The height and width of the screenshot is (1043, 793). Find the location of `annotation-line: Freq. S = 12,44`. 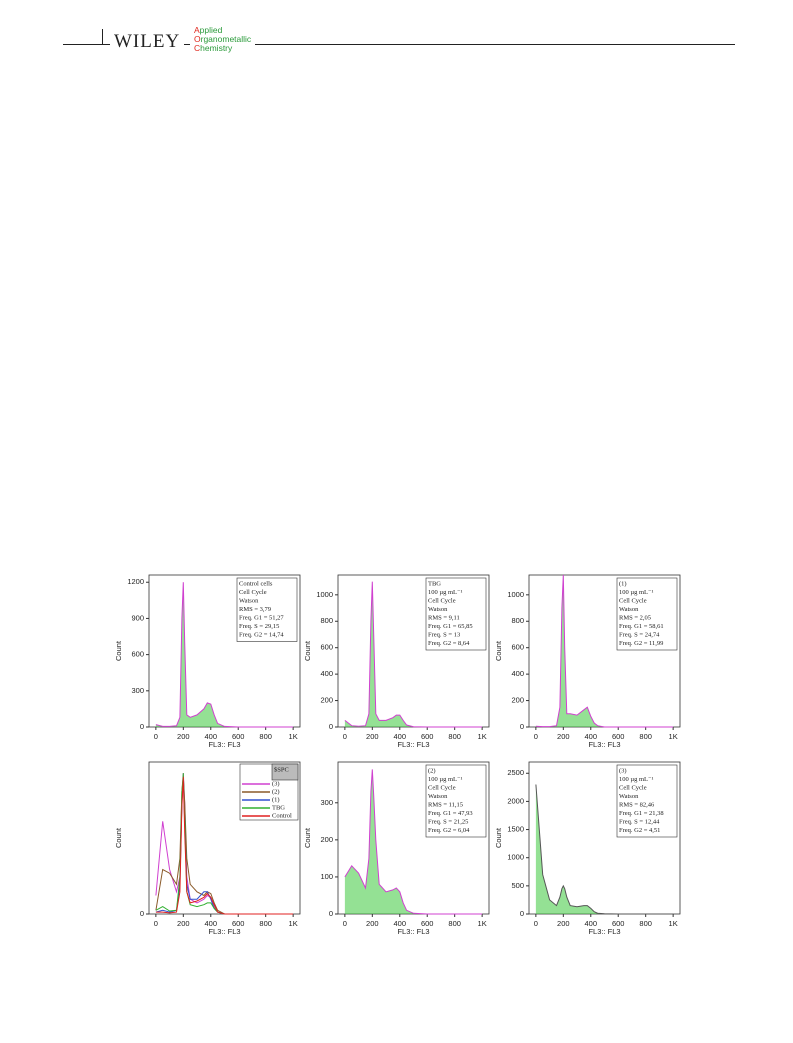

annotation-line: Freq. S = 12,44 is located at coordinates (639, 821).